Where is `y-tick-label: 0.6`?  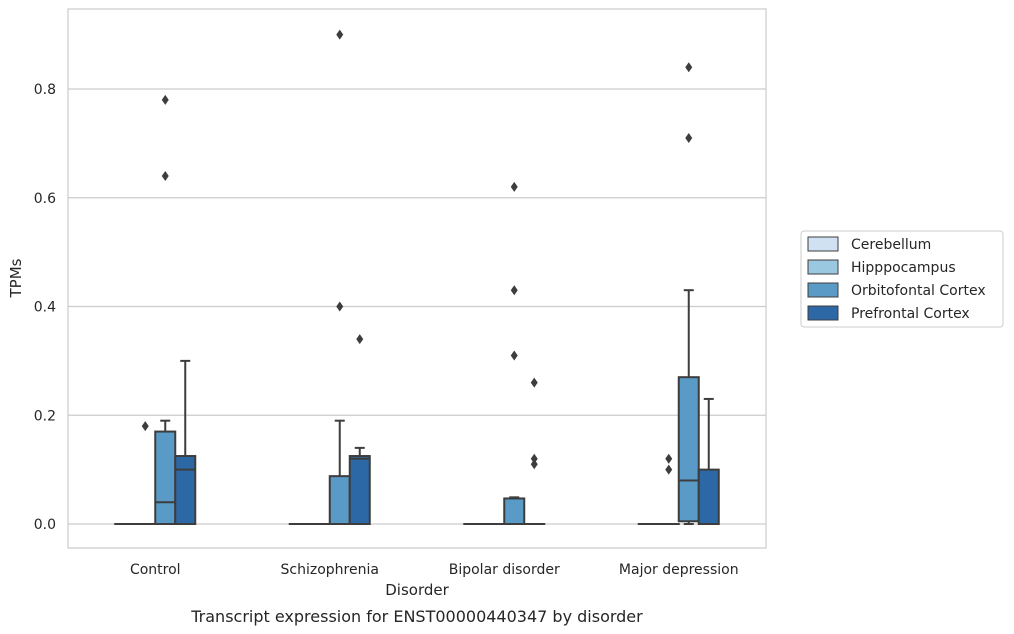 y-tick-label: 0.6 is located at coordinates (45, 199).